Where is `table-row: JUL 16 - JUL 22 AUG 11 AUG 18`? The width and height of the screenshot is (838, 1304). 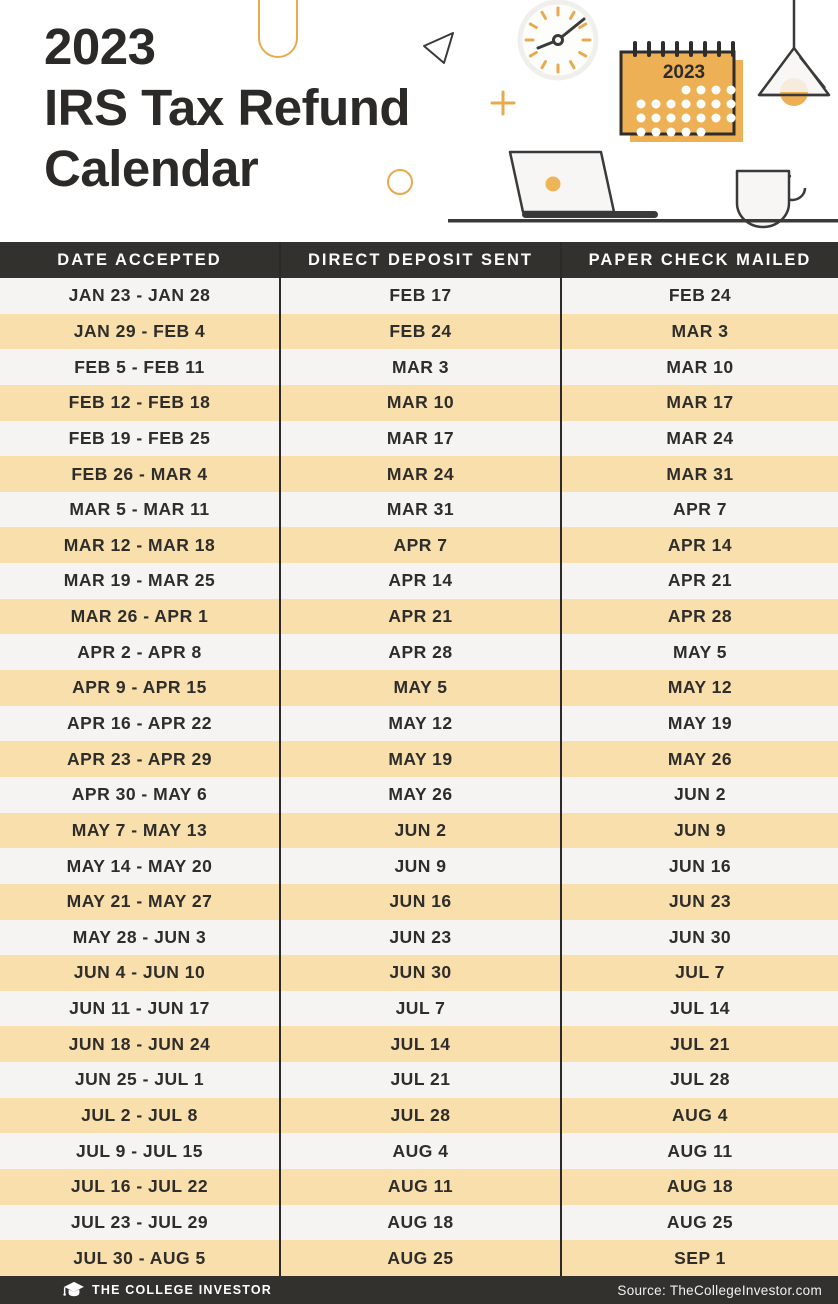 table-row: JUL 16 - JUL 22 AUG 11 AUG 18 is located at coordinates (419, 1187).